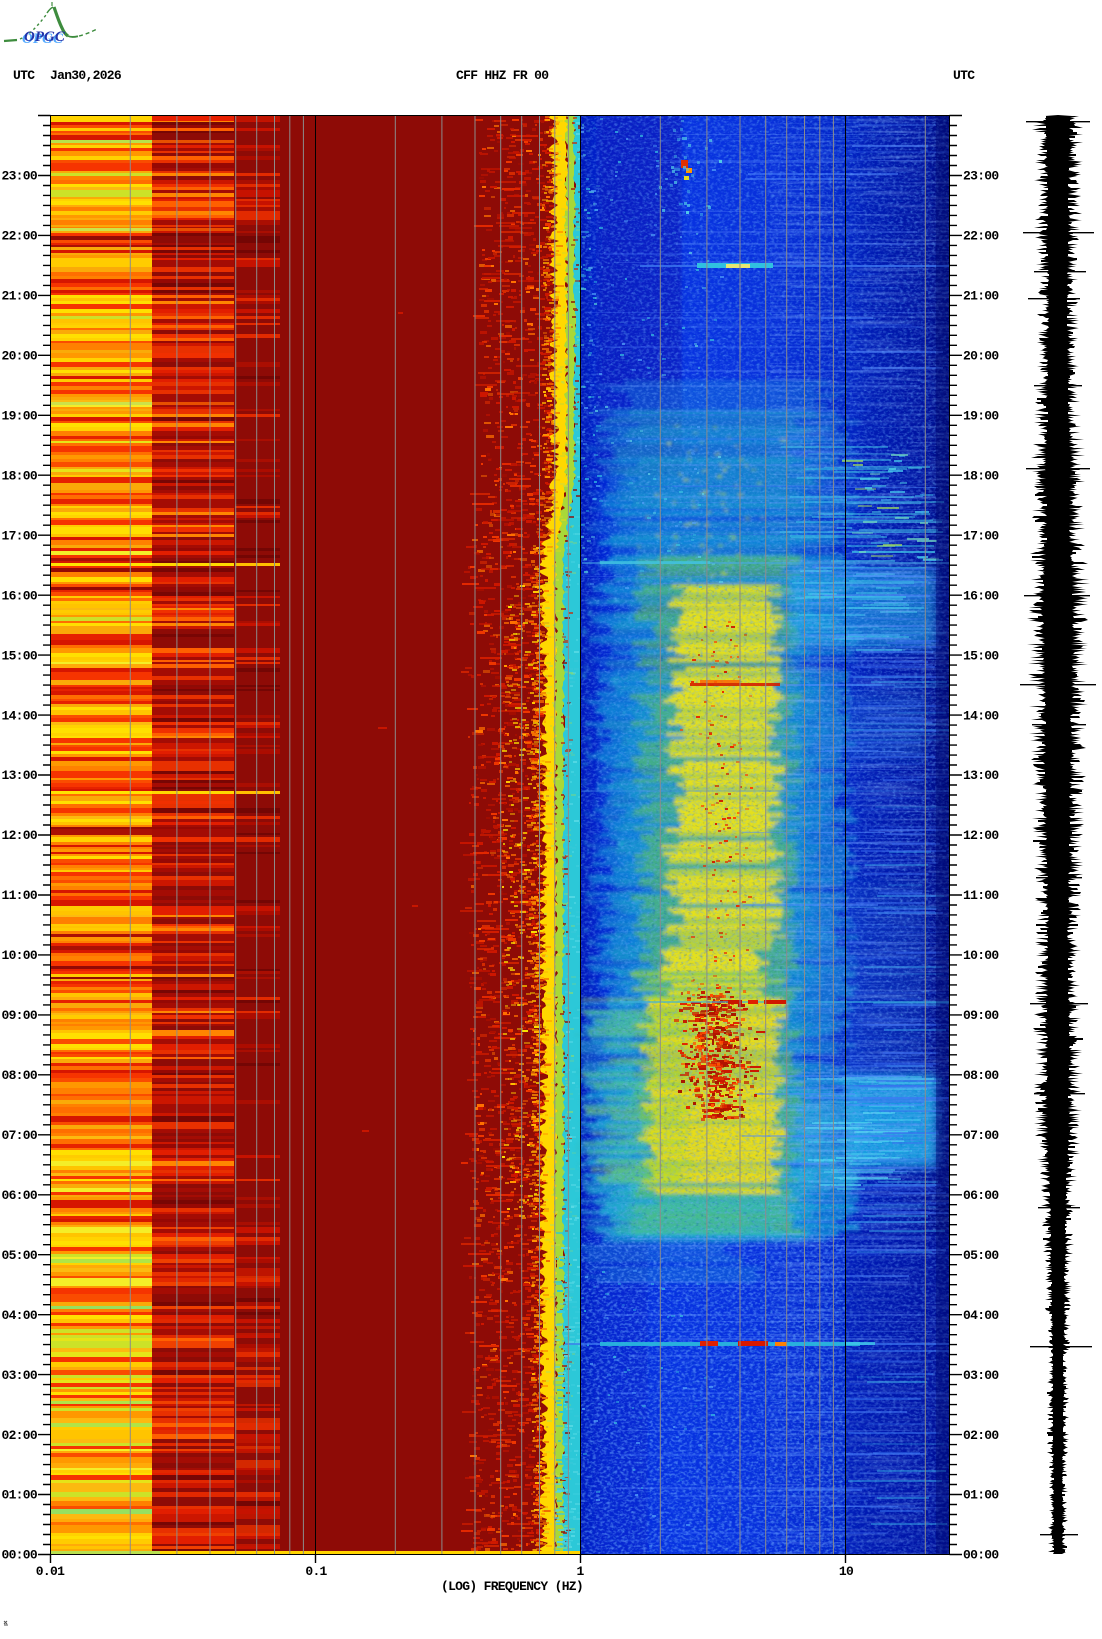  Describe the element at coordinates (50, 1571) in the screenshot. I see `svg-text: 0.01` at that location.